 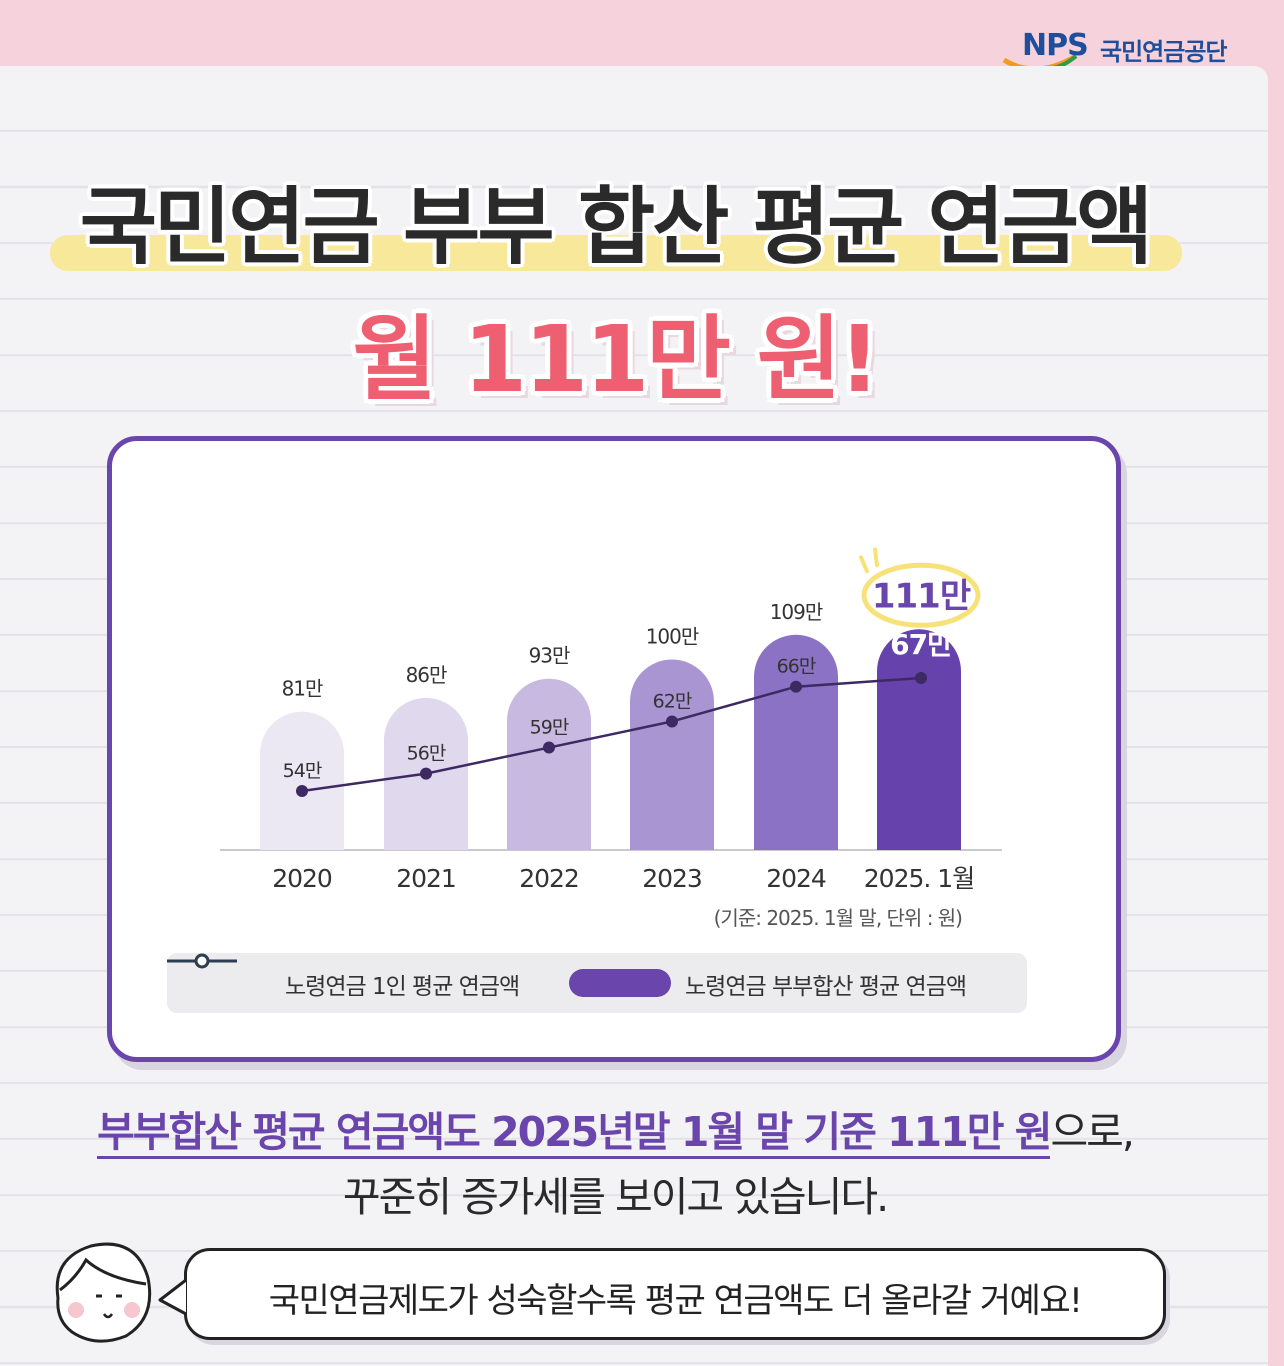 I want to click on nps-logo: NPS 국민연금공단, so click(x=1131, y=47).